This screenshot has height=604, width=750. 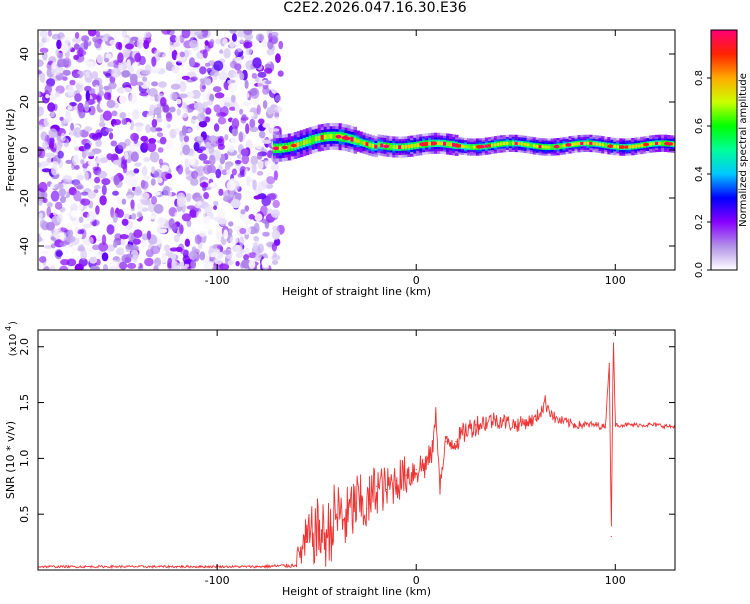 I want to click on snr-xtick-label: 0, so click(x=416, y=580).